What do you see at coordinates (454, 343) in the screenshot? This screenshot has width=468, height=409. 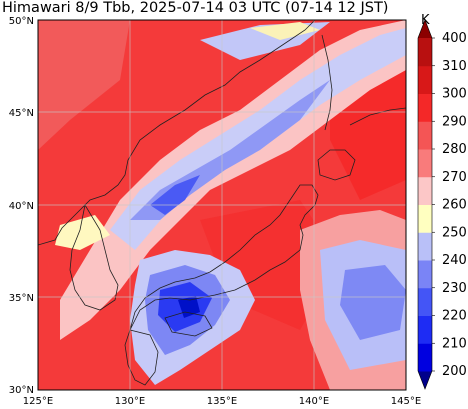 I see `colorbar-tick-label: 210` at bounding box center [454, 343].